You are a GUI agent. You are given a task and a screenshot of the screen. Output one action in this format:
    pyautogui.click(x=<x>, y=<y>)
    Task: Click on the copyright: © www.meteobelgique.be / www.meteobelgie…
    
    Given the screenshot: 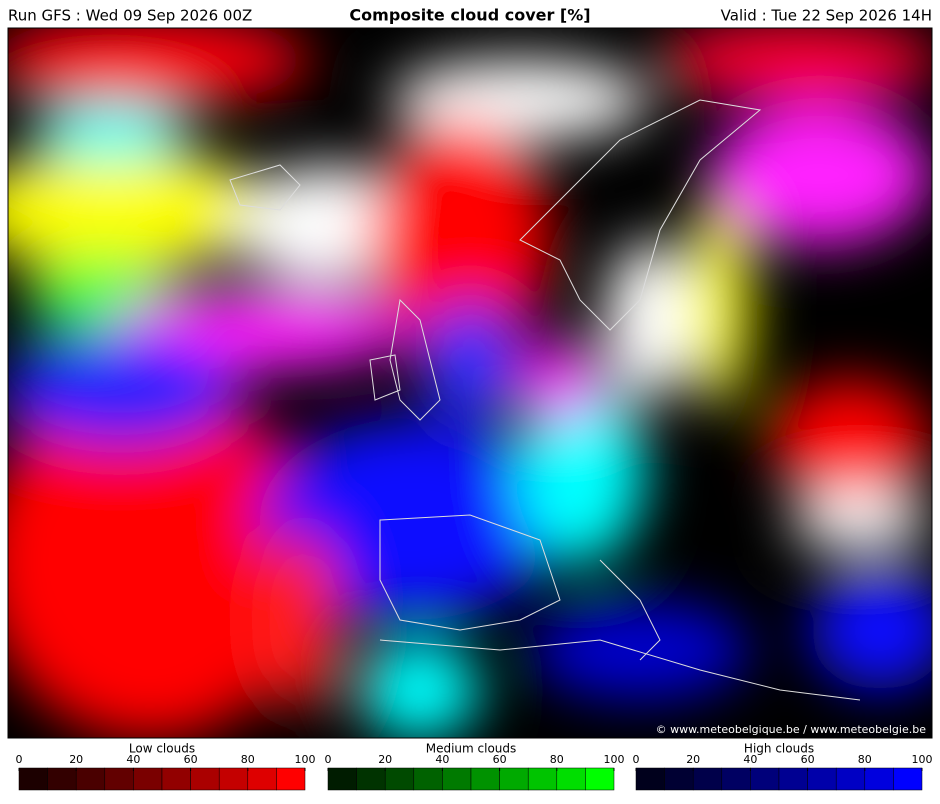 What is the action you would take?
    pyautogui.click(x=791, y=729)
    